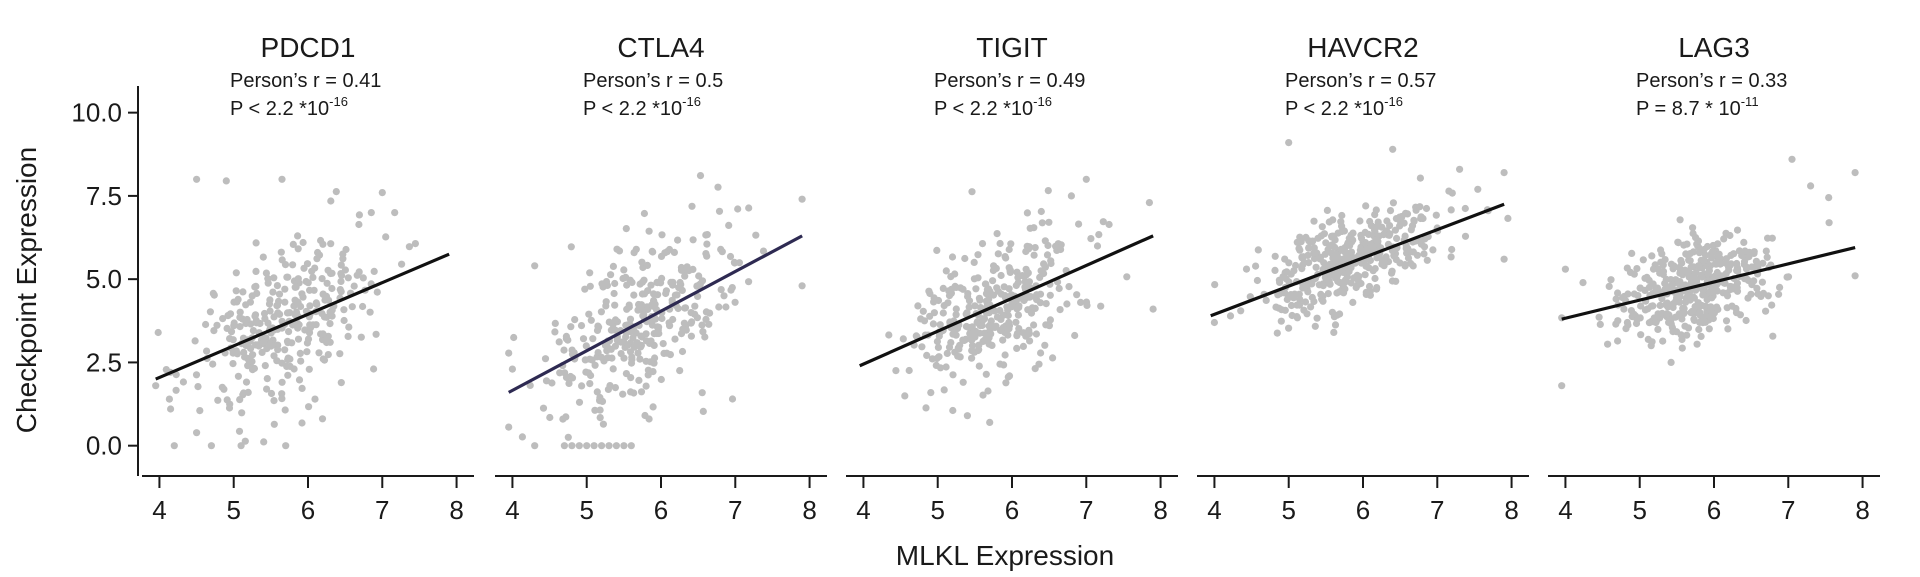  I want to click on y-tick-label: 5.0, so click(104, 279).